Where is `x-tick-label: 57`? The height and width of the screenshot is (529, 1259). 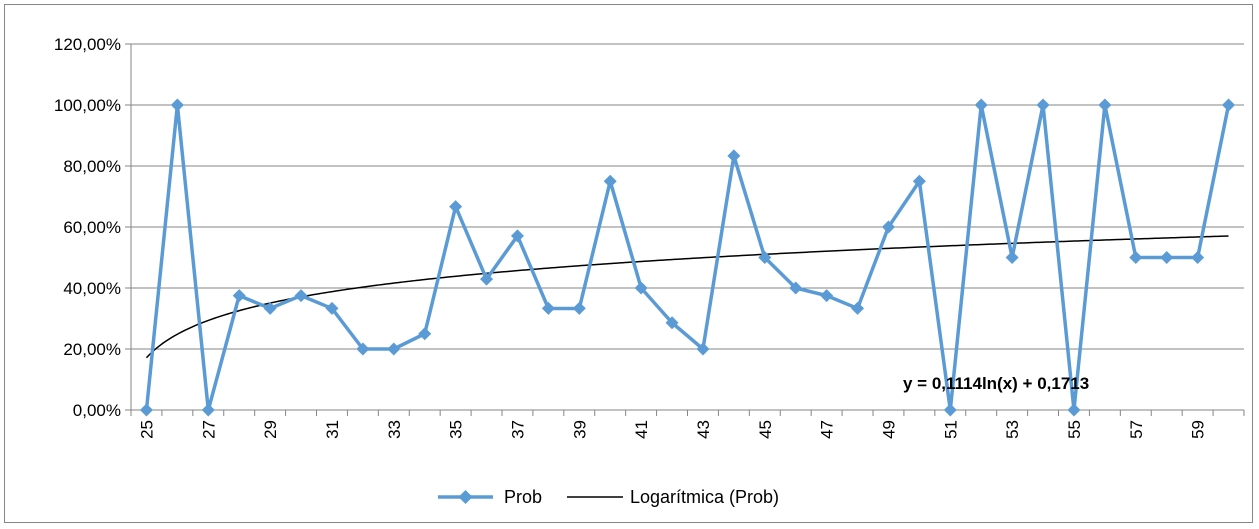
x-tick-label: 57 is located at coordinates (1136, 429).